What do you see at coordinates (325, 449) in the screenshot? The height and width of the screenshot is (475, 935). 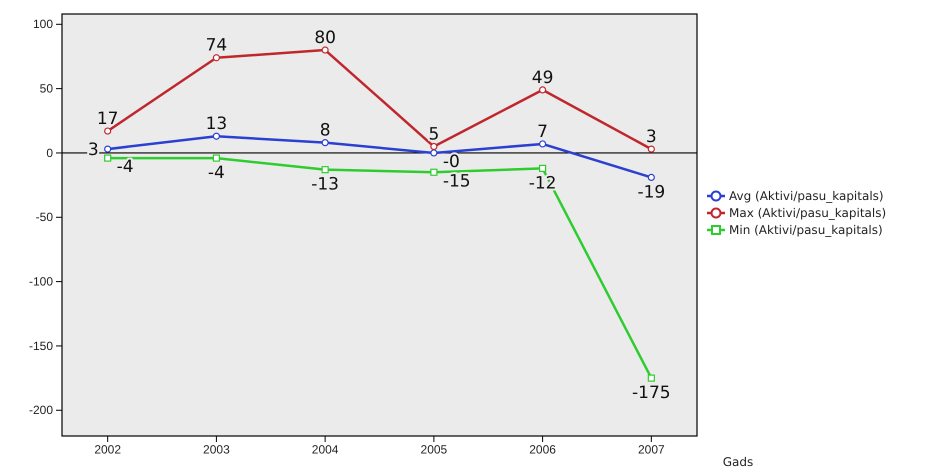 I see `x-tick-label: 2004` at bounding box center [325, 449].